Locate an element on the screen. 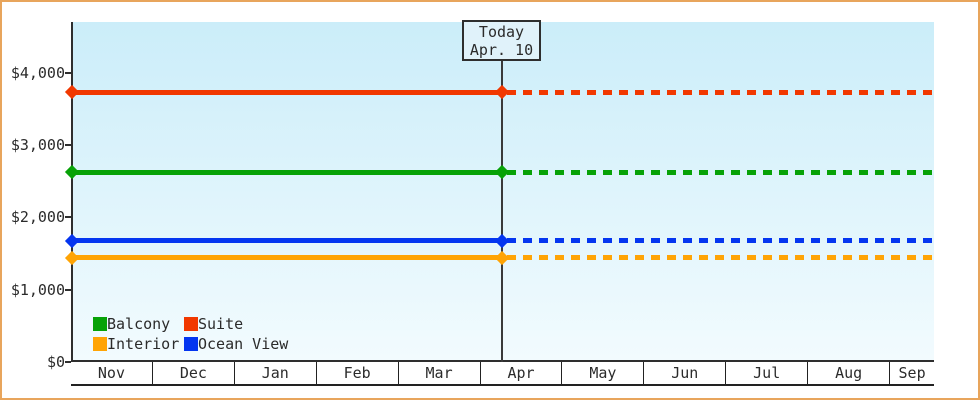 This screenshot has height=400, width=980. y-axis-tick-label: $1,000 is located at coordinates (37, 289).